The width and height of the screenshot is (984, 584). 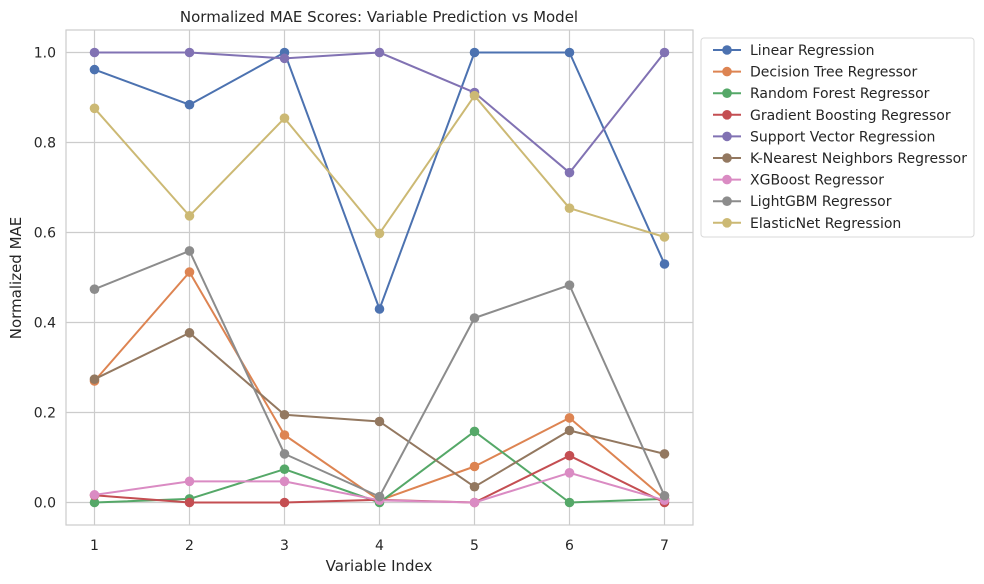 I want to click on y-tick-label: 0.0, so click(x=45, y=504).